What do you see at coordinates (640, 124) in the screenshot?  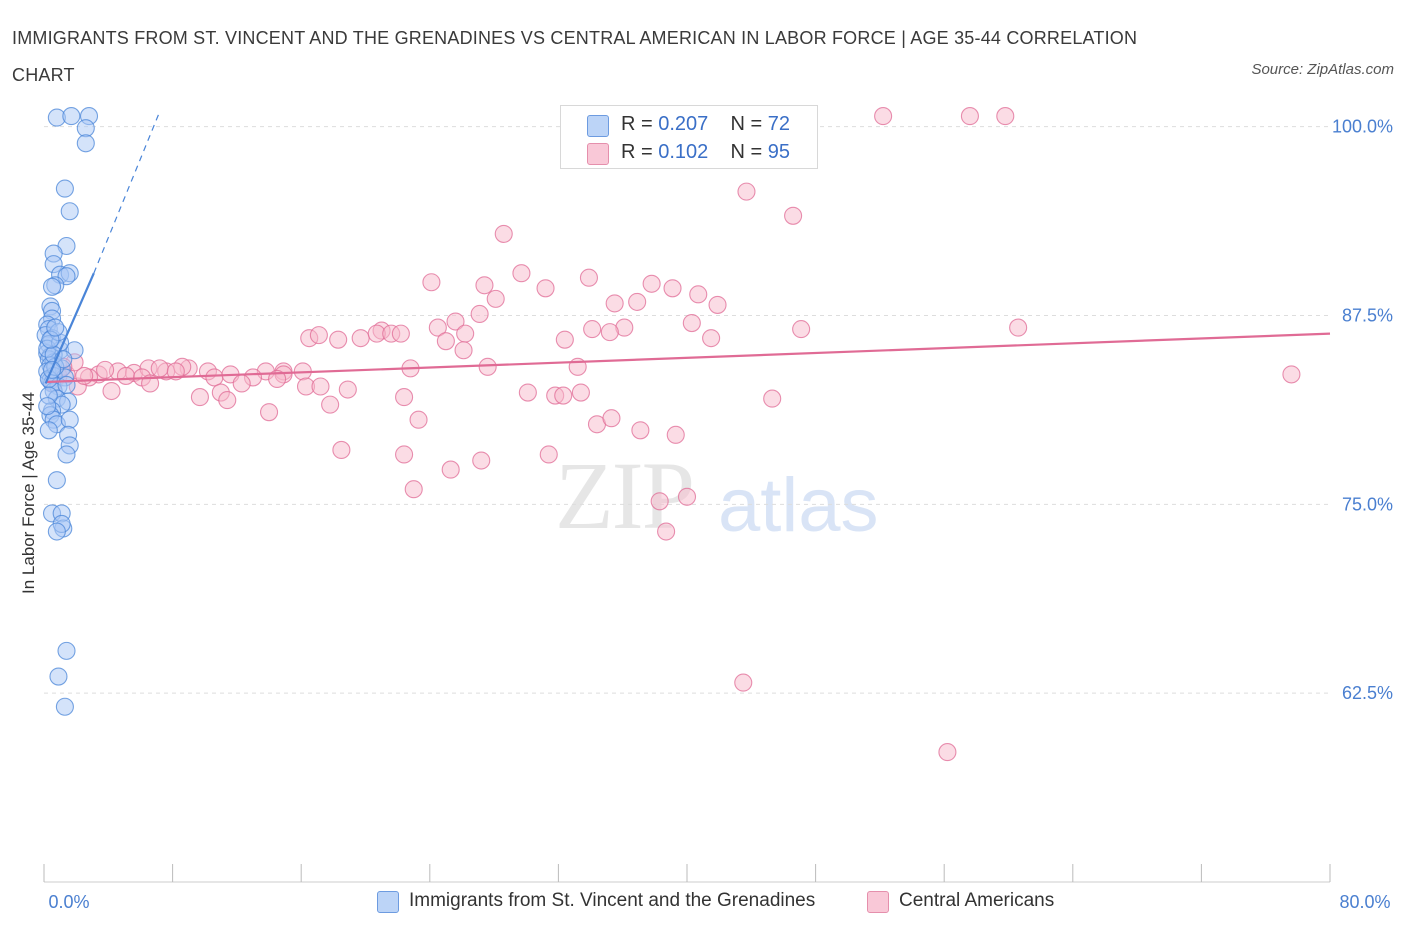 I see `legend-r-label: R =` at bounding box center [640, 124].